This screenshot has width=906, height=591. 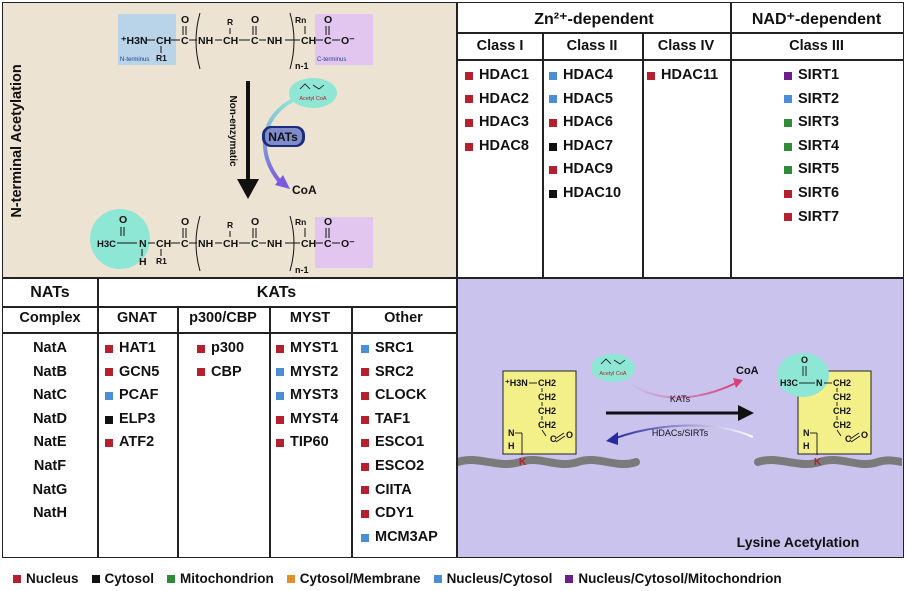 I want to click on c-terminus-box, so click(x=344, y=39).